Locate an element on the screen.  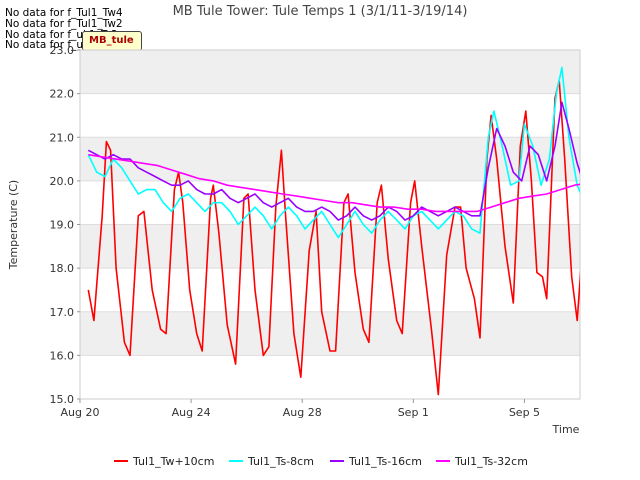
y-tick-label: 21.0 is located at coordinates (62, 137).